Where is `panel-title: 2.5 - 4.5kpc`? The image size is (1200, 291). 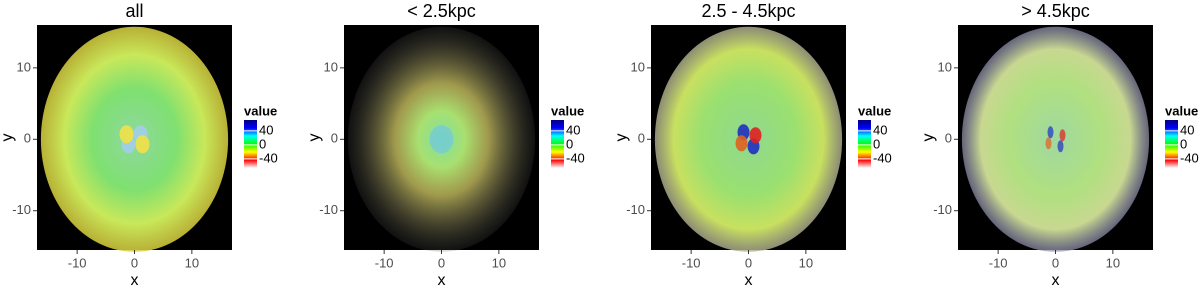
panel-title: 2.5 - 4.5kpc is located at coordinates (748, 11).